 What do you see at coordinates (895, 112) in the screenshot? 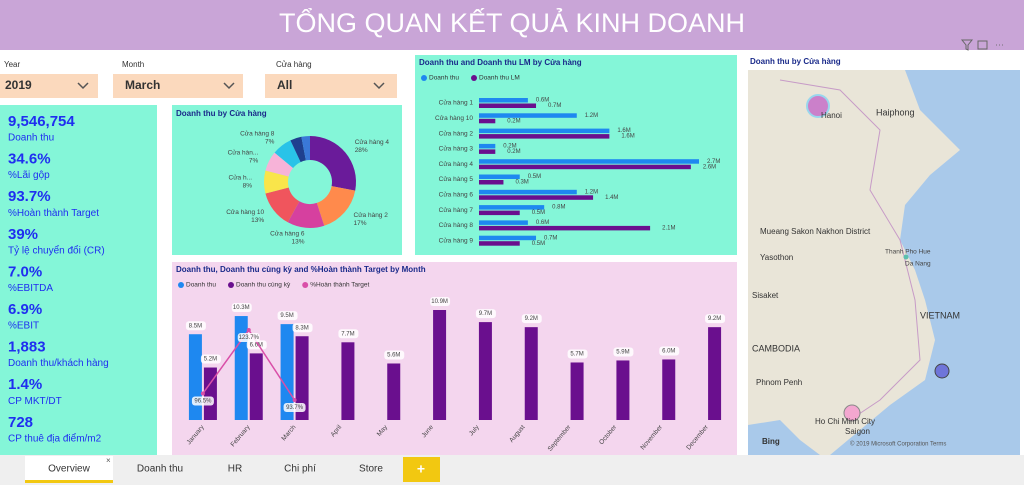
I see `map-label: Haiphong` at bounding box center [895, 112].